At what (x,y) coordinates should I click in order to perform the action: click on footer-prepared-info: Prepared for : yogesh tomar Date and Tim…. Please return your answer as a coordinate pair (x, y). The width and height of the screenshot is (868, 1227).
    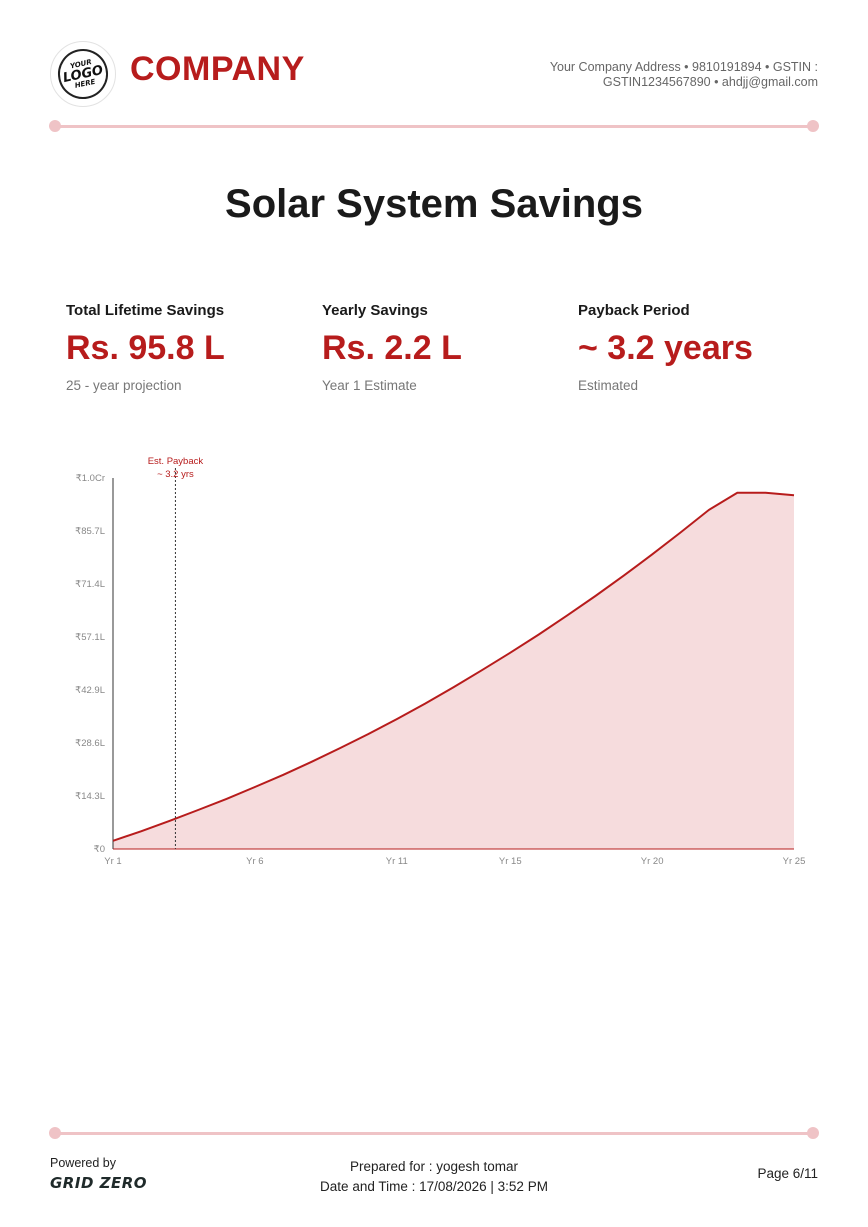
    Looking at the image, I should click on (434, 1177).